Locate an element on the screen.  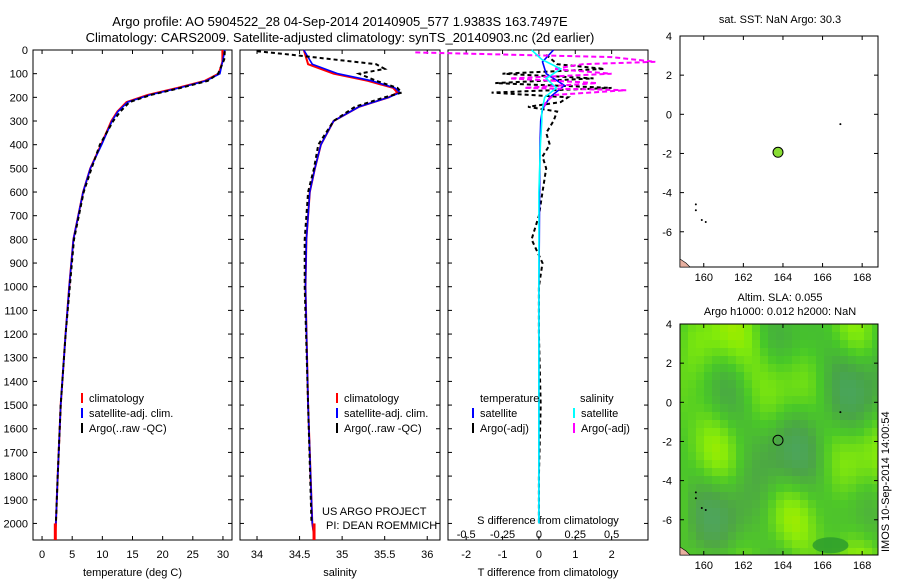
coastline is located at coordinates (685, 551).